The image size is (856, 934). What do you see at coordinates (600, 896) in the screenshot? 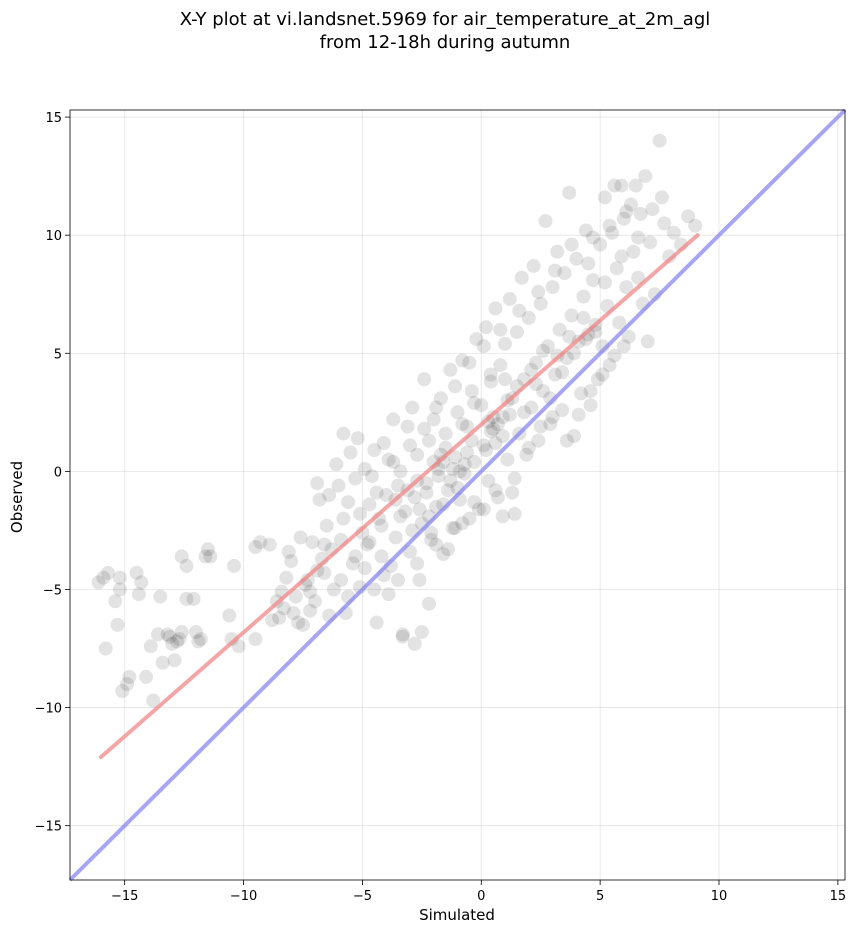
I see `x-tick-label: 5` at bounding box center [600, 896].